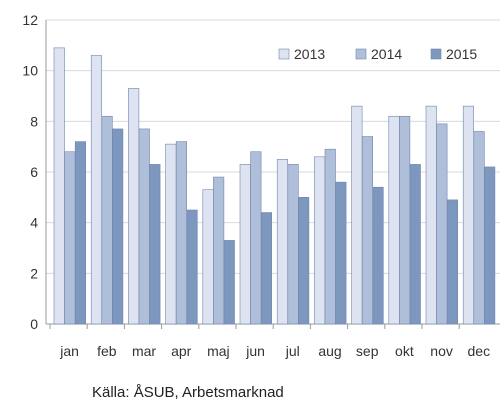 This screenshot has height=410, width=500. What do you see at coordinates (245, 244) in the screenshot?
I see `bar-2013-jun` at bounding box center [245, 244].